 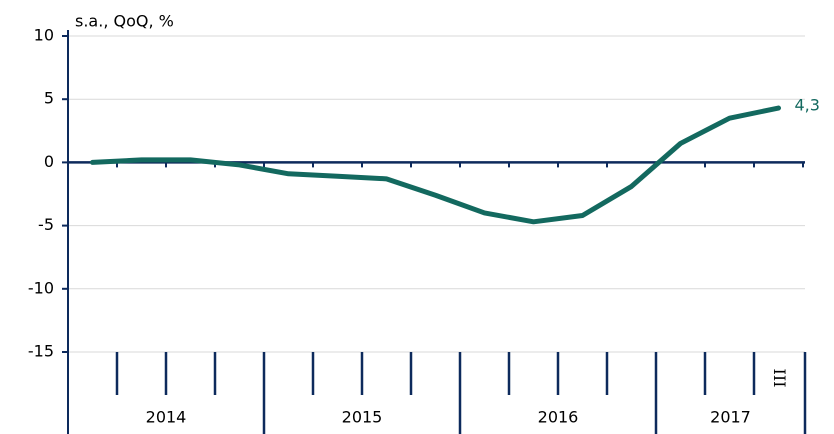 I want to click on y-tick-label: -5, so click(x=46, y=224).